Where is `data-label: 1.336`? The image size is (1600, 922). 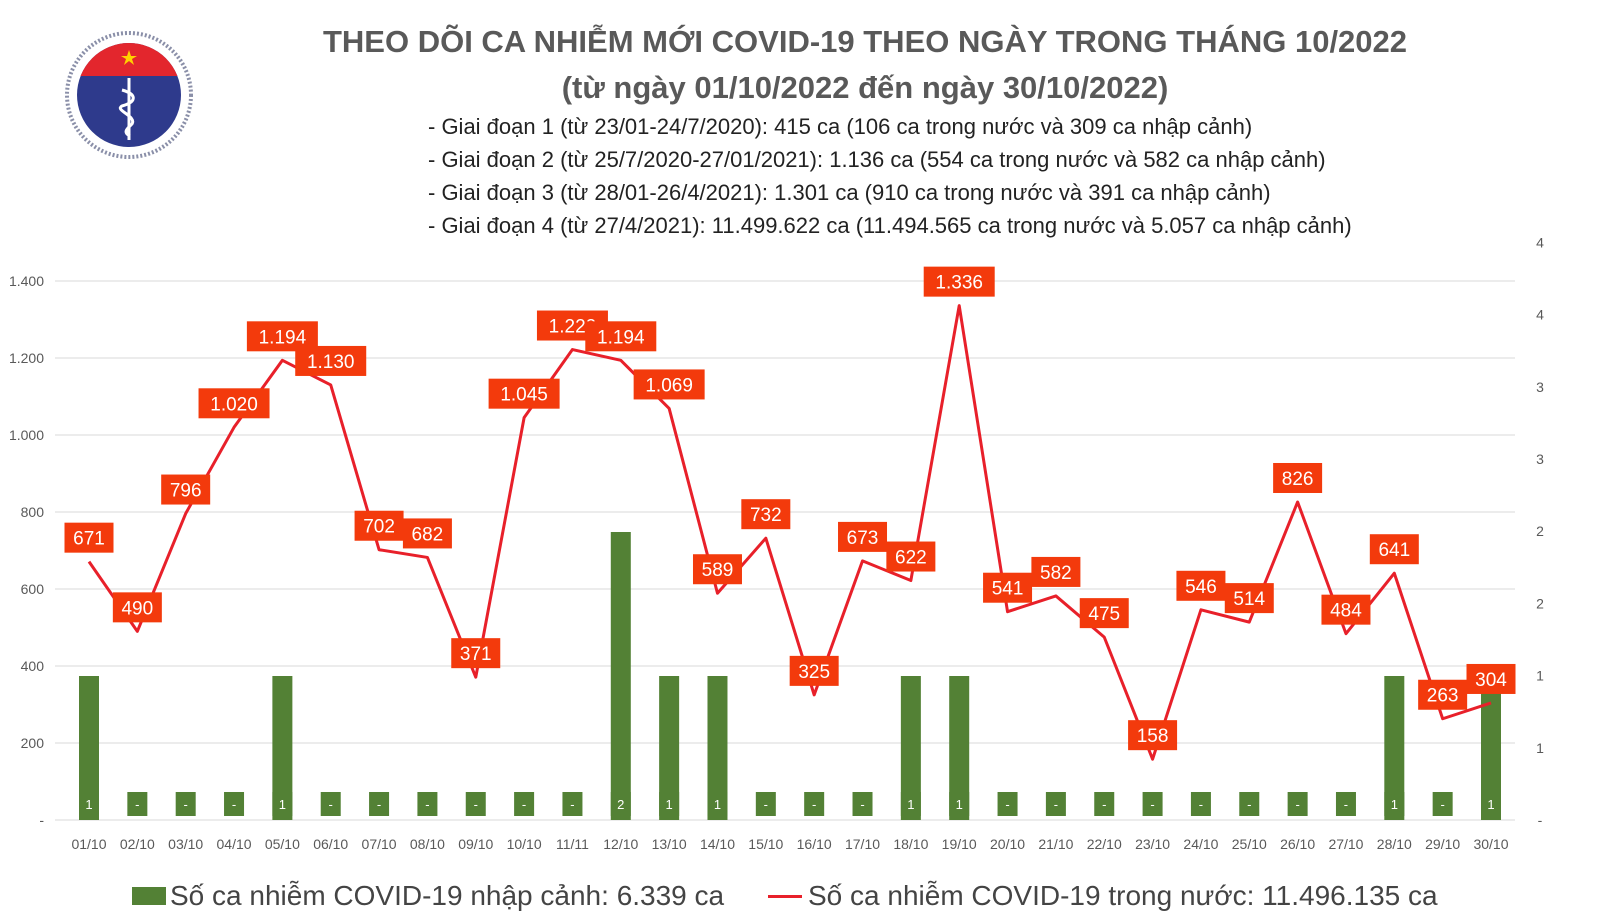
data-label: 1.336 is located at coordinates (959, 283).